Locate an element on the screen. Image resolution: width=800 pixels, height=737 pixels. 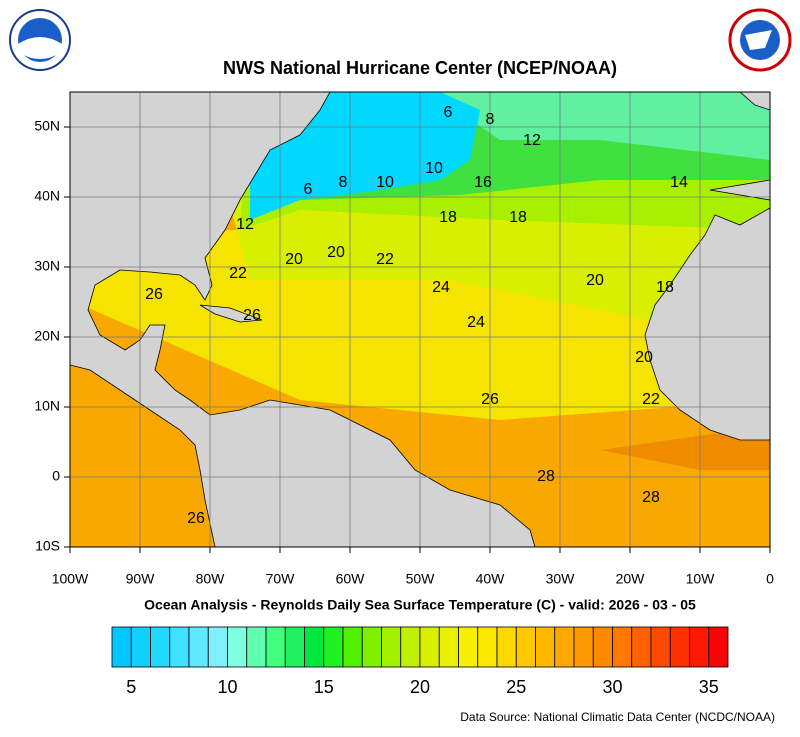
lon-tick-label: 100W is located at coordinates (70, 579).